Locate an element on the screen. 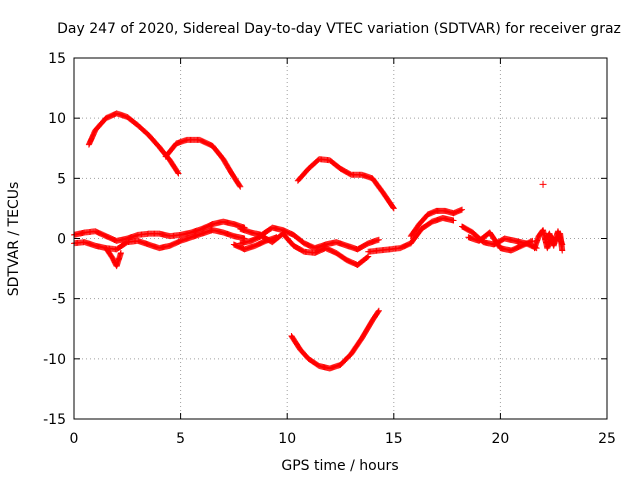 The width and height of the screenshot is (640, 480). y-axis-label: SDTVAR / TECUs is located at coordinates (14, 239).